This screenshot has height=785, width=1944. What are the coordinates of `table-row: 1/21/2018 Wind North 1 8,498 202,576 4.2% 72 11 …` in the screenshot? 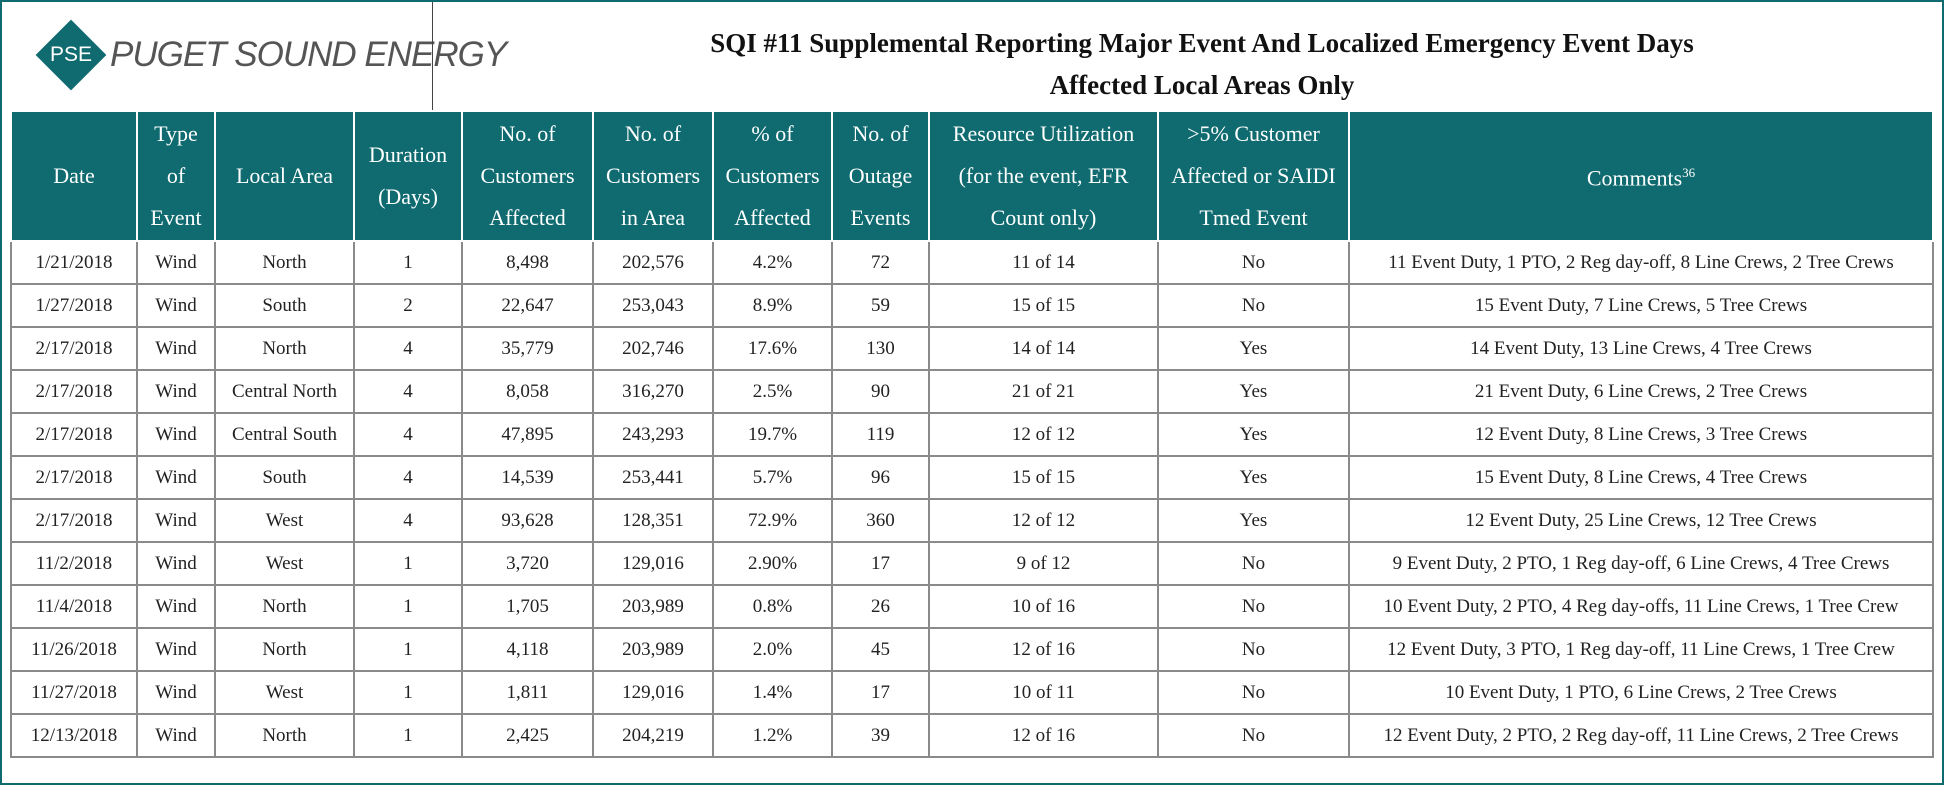 It's located at (972, 262).